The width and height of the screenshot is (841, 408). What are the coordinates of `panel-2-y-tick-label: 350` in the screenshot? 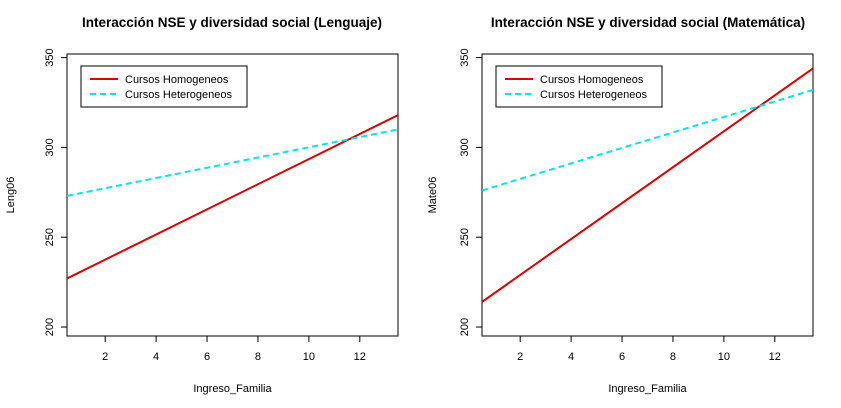 It's located at (465, 57).